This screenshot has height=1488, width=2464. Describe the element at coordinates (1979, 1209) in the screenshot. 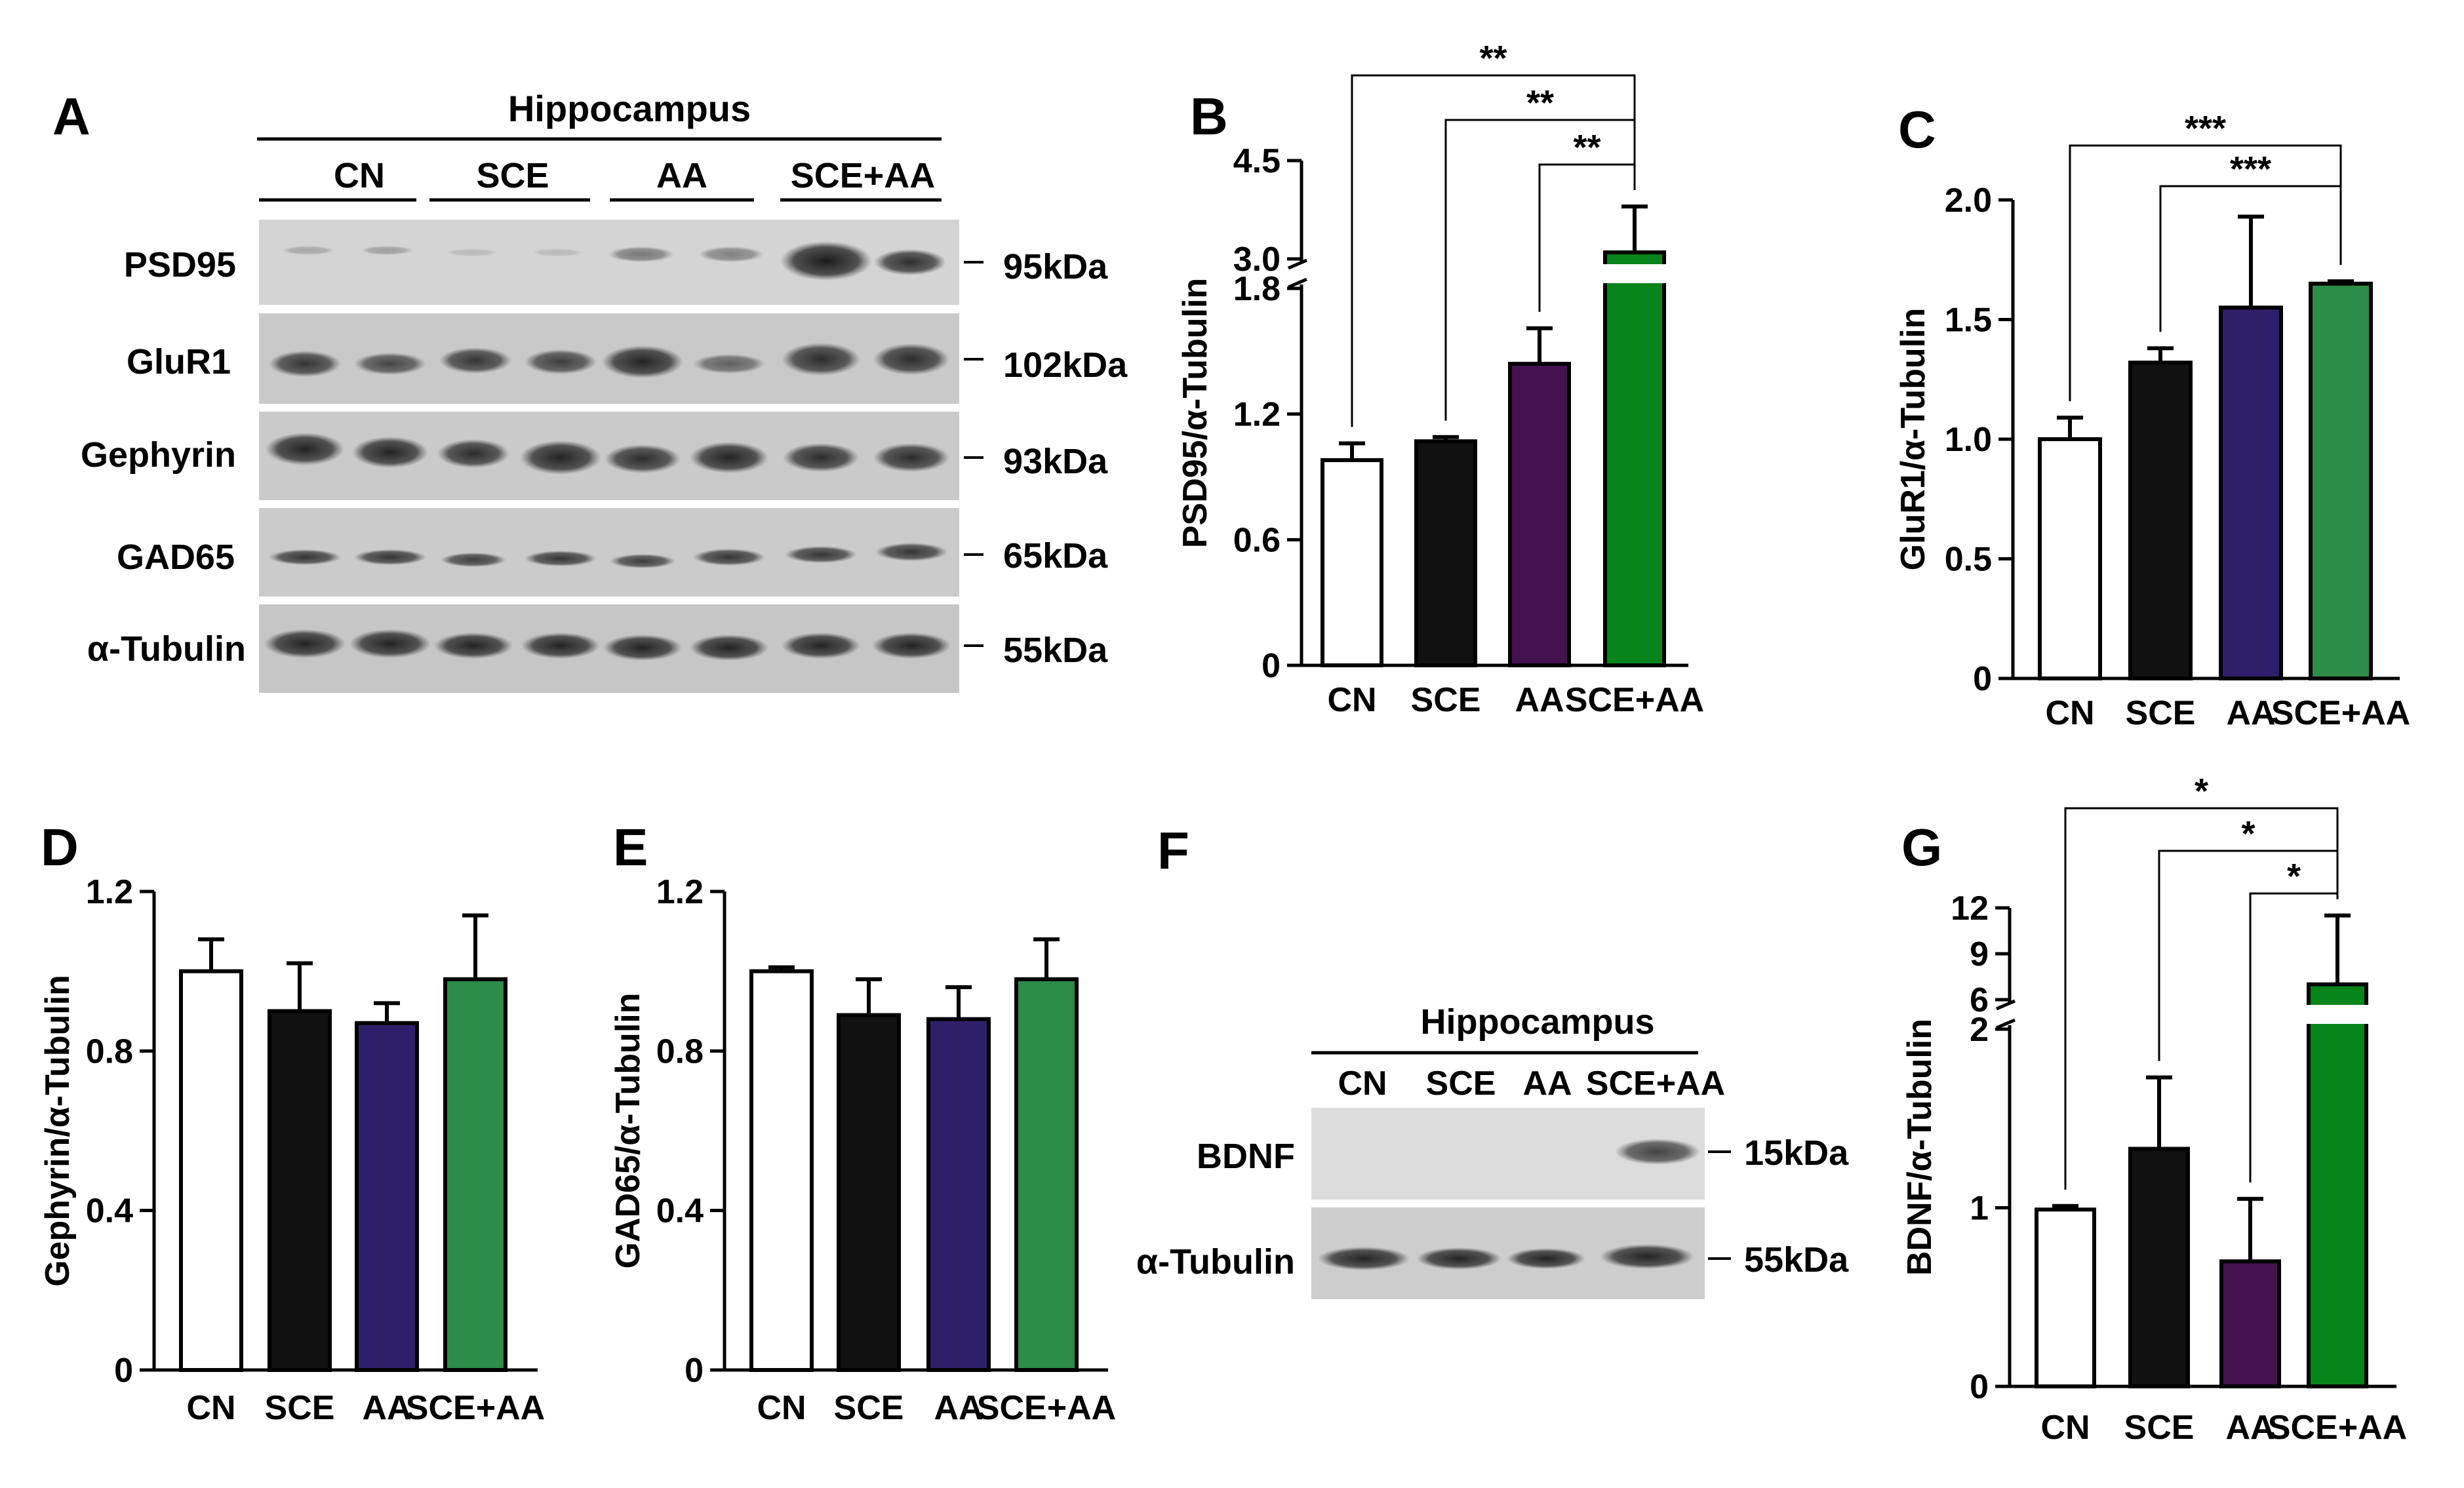

I see `y-tick-label: 1` at that location.